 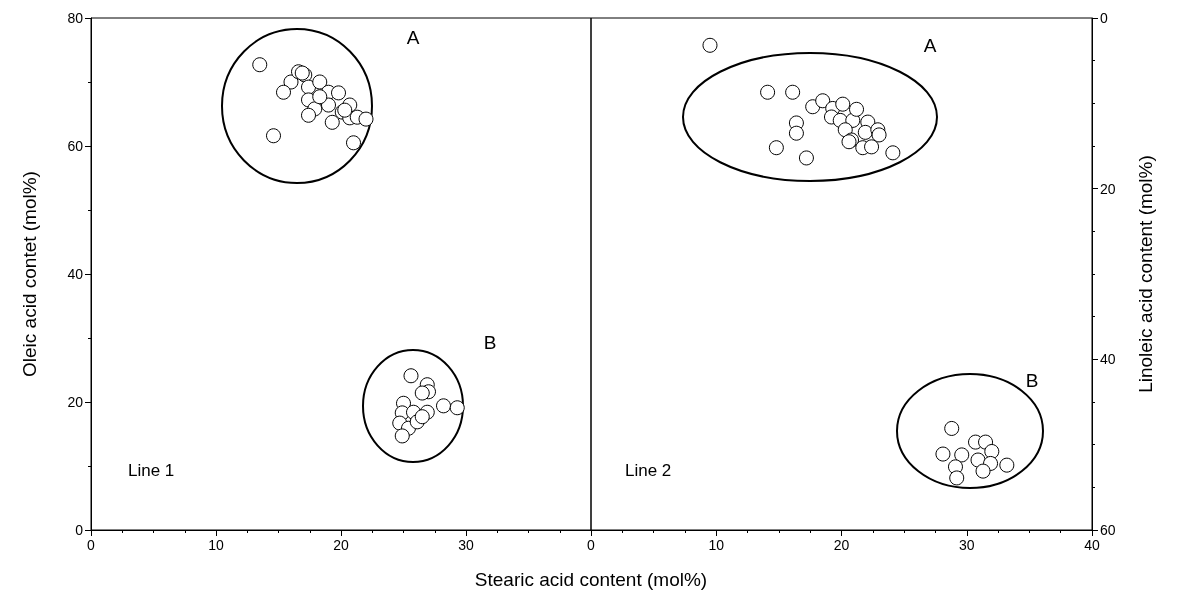 I want to click on x-axis-title: Stearic acid content (mol%), so click(x=591, y=579).